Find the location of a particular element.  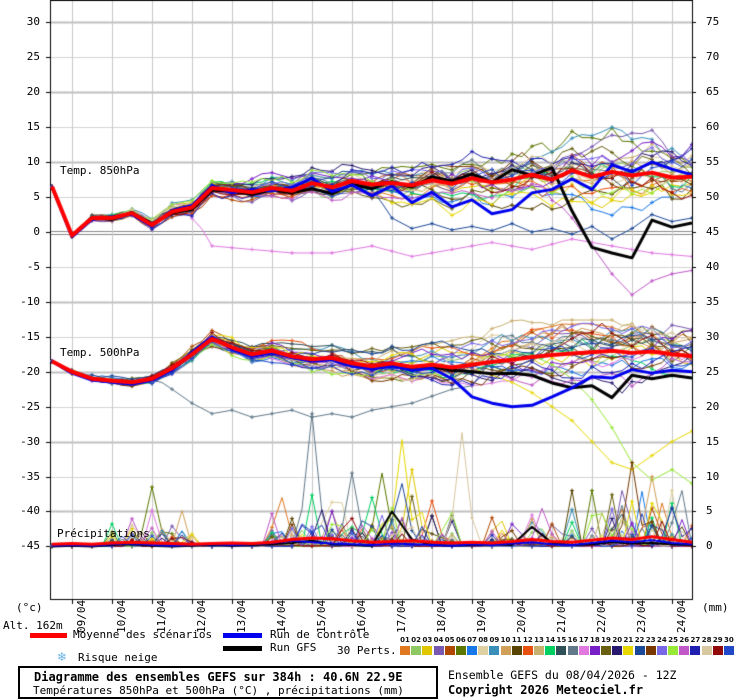

member-number: 12 is located at coordinates (527, 640).